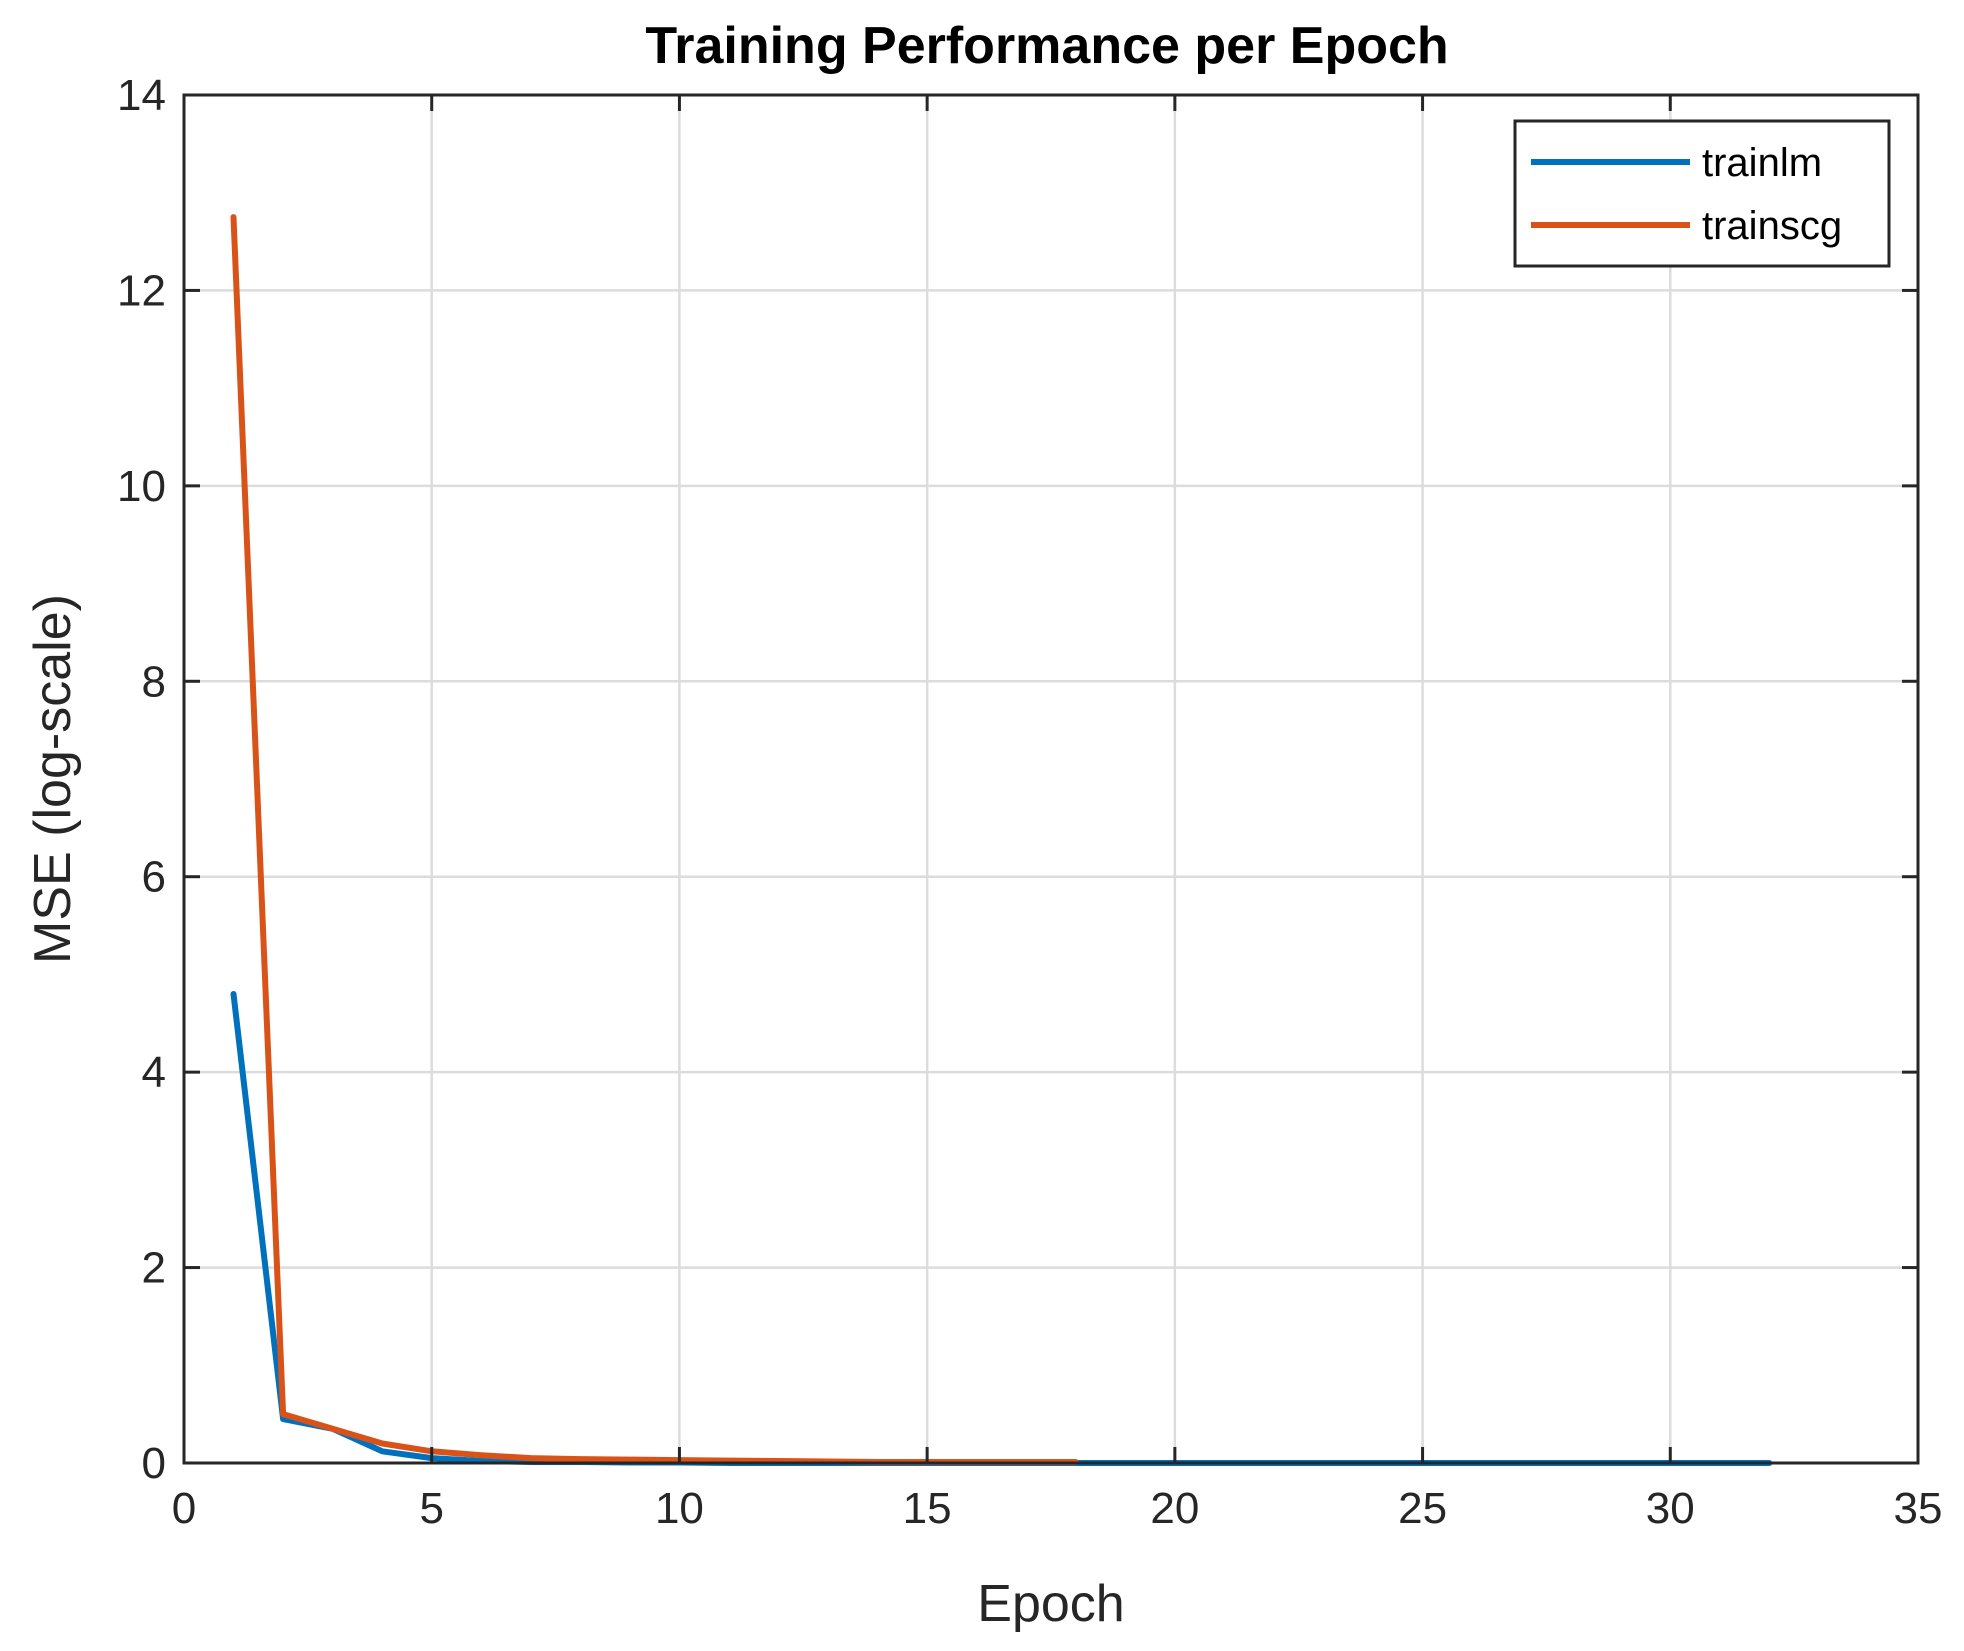  I want to click on legend-box, so click(1702, 193).